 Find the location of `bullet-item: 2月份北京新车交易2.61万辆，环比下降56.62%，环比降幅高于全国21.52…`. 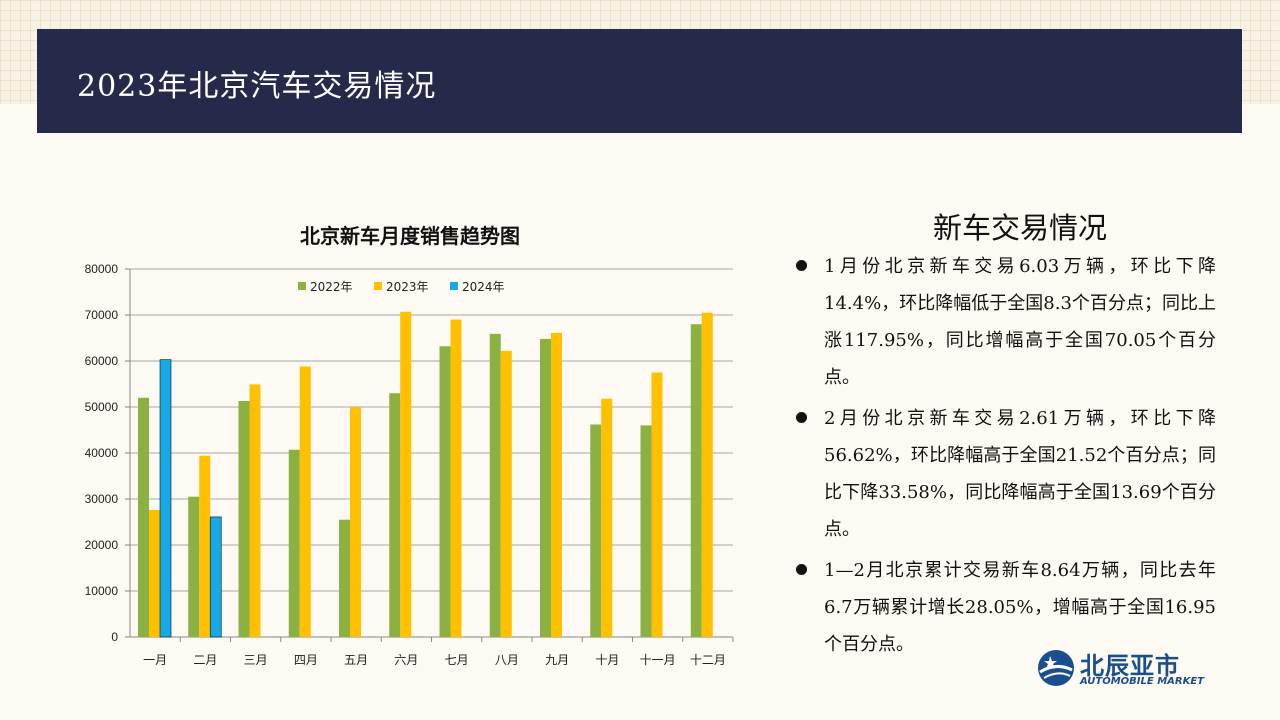

bullet-item: 2月份北京新车交易2.61万辆，环比下降56.62%，环比降幅高于全国21.52… is located at coordinates (1006, 474).